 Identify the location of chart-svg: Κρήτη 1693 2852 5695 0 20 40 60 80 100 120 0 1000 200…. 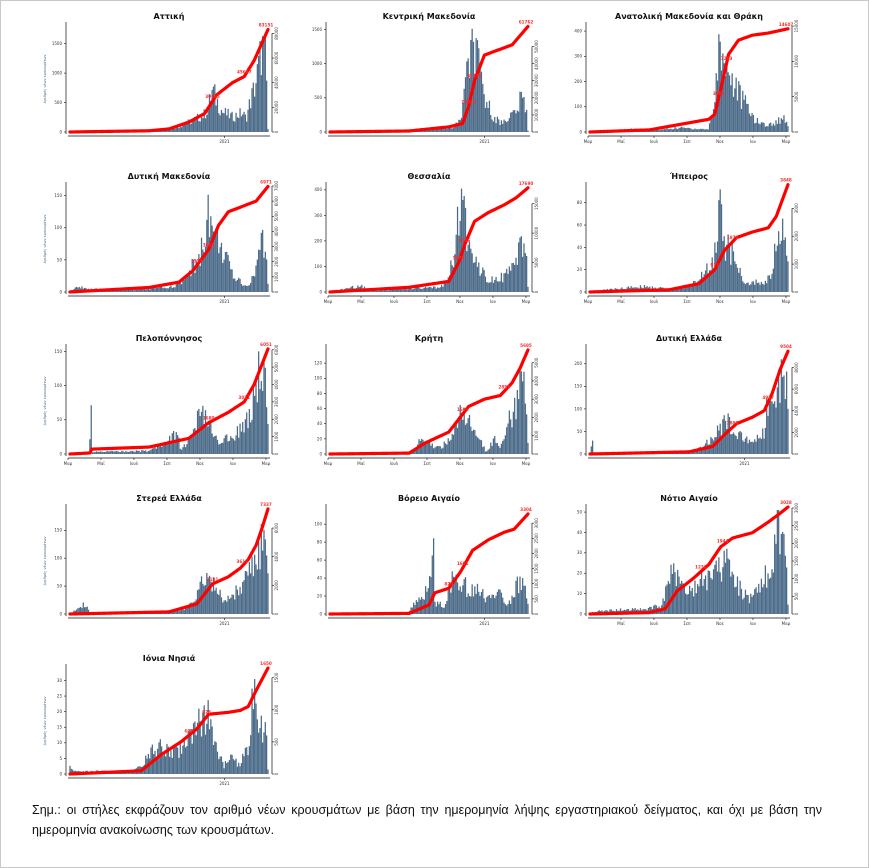
(426, 400).